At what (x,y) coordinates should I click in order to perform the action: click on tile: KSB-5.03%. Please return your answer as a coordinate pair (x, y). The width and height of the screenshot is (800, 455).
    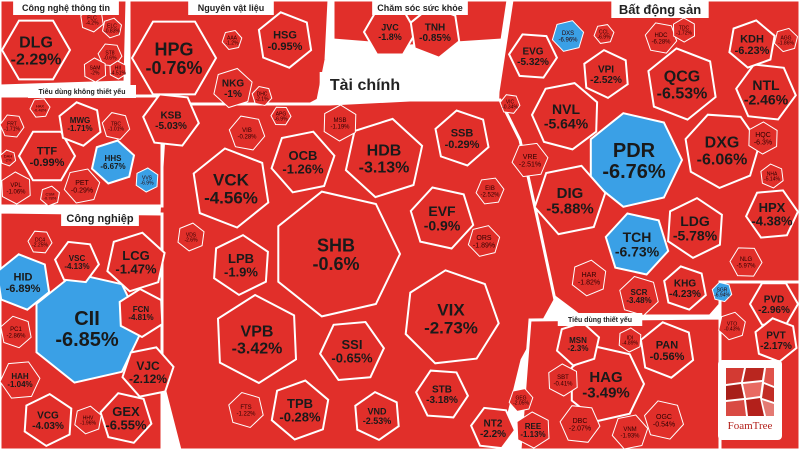
    Looking at the image, I should click on (171, 120).